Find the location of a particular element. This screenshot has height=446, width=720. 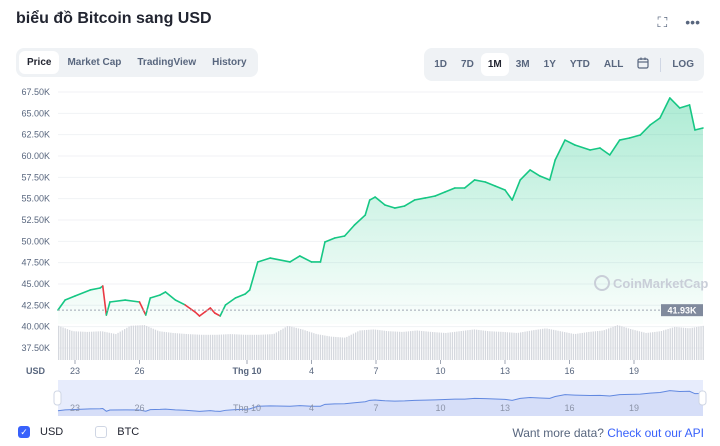

y-unit-label: USD is located at coordinates (36, 371).